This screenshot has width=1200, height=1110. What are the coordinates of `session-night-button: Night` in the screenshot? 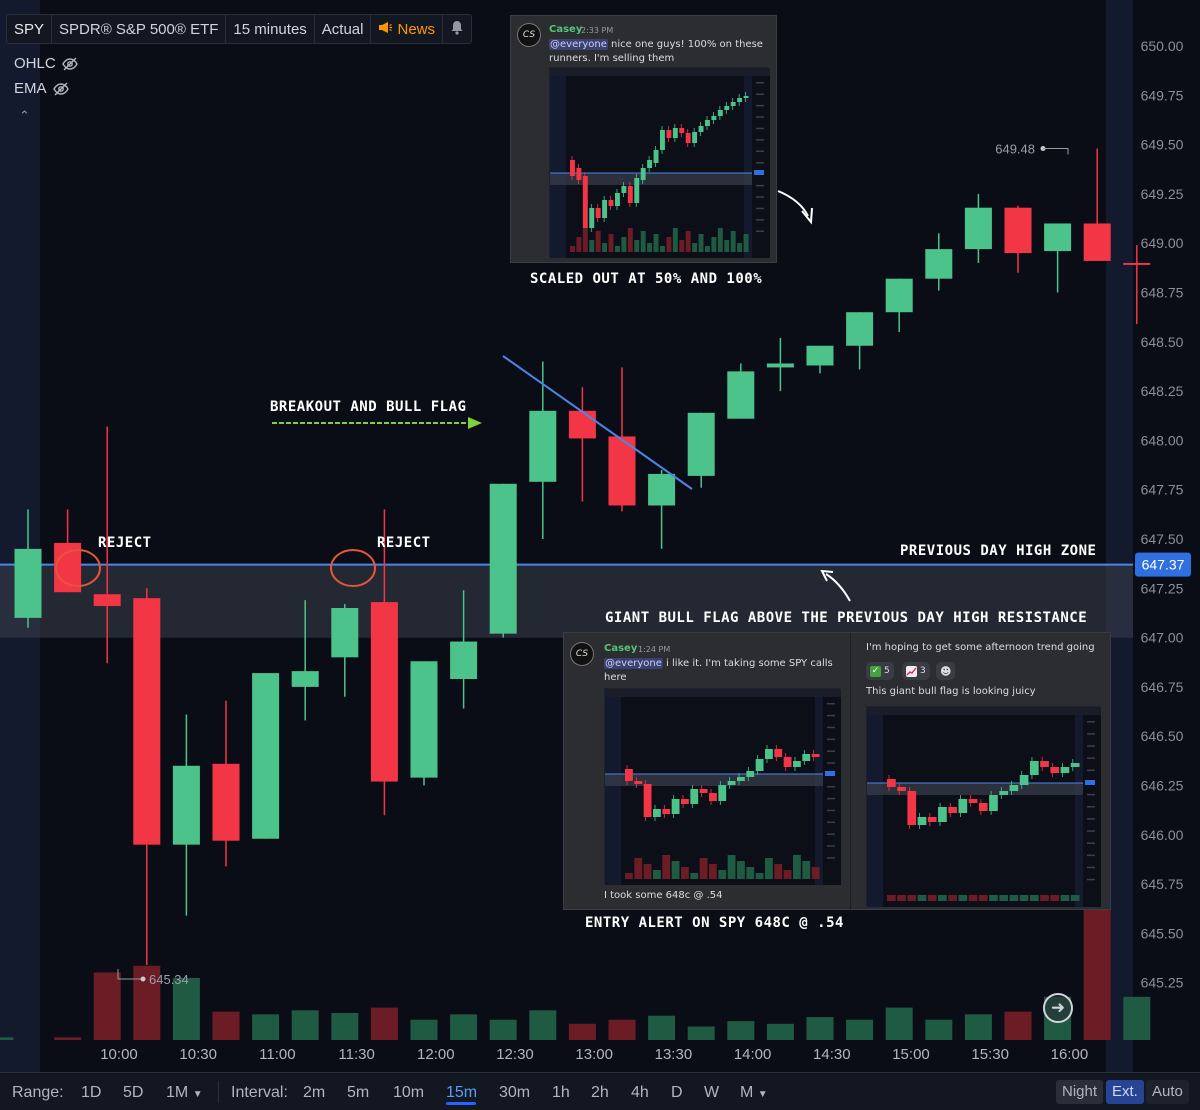 It's located at (1080, 1092).